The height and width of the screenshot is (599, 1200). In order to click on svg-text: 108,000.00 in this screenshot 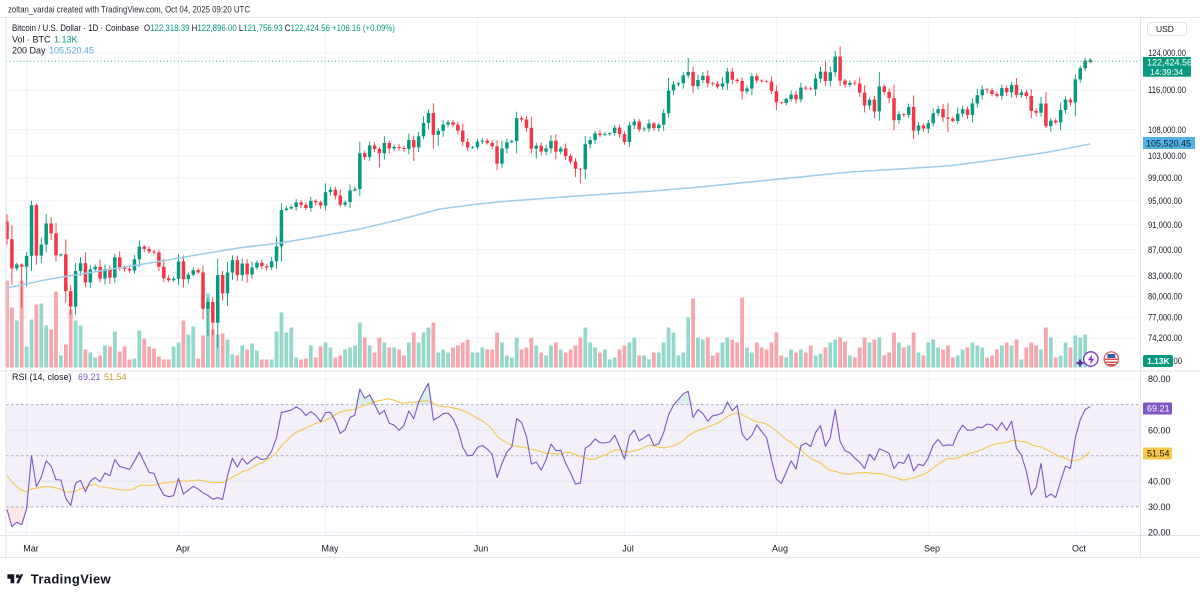, I will do `click(1167, 130)`.